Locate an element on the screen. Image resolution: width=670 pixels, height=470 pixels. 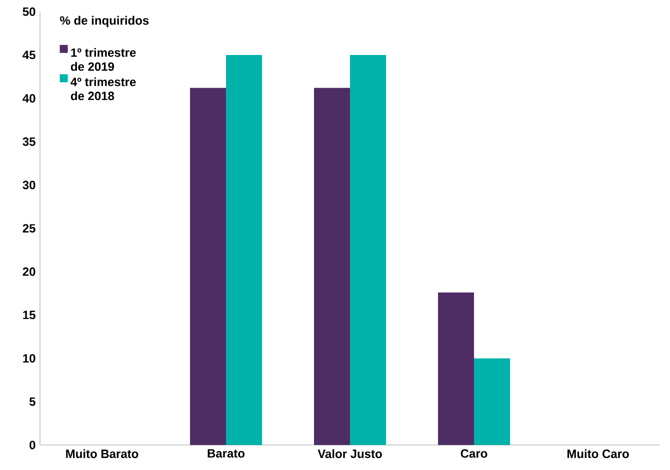
y-tick-label: 15 is located at coordinates (29, 315).